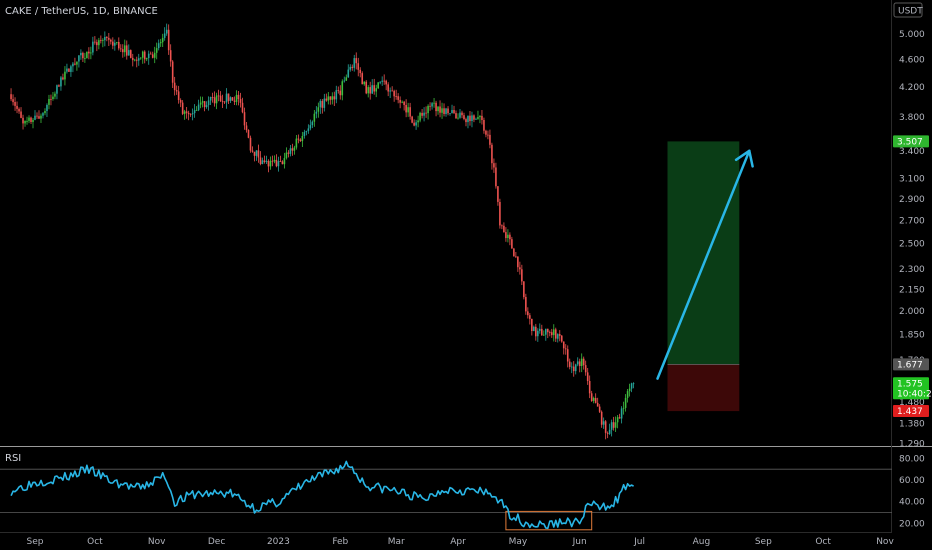 This screenshot has width=932, height=550. What do you see at coordinates (910, 384) in the screenshot?
I see `current-price-badge-label: 1.575` at bounding box center [910, 384].